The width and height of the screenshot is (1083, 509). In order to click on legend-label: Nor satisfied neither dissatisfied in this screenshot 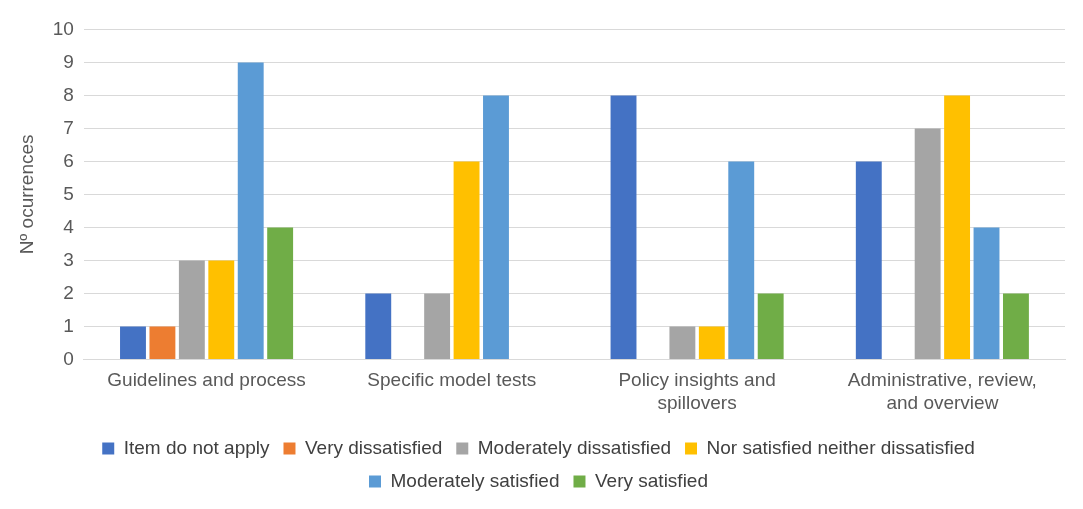, I will do `click(840, 447)`.